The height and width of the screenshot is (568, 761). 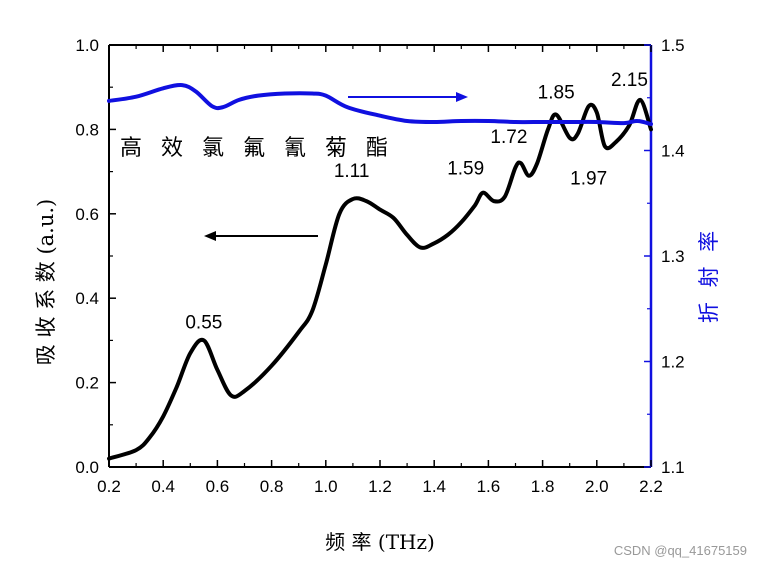 What do you see at coordinates (203, 322) in the screenshot?
I see `peak-label: 0.55` at bounding box center [203, 322].